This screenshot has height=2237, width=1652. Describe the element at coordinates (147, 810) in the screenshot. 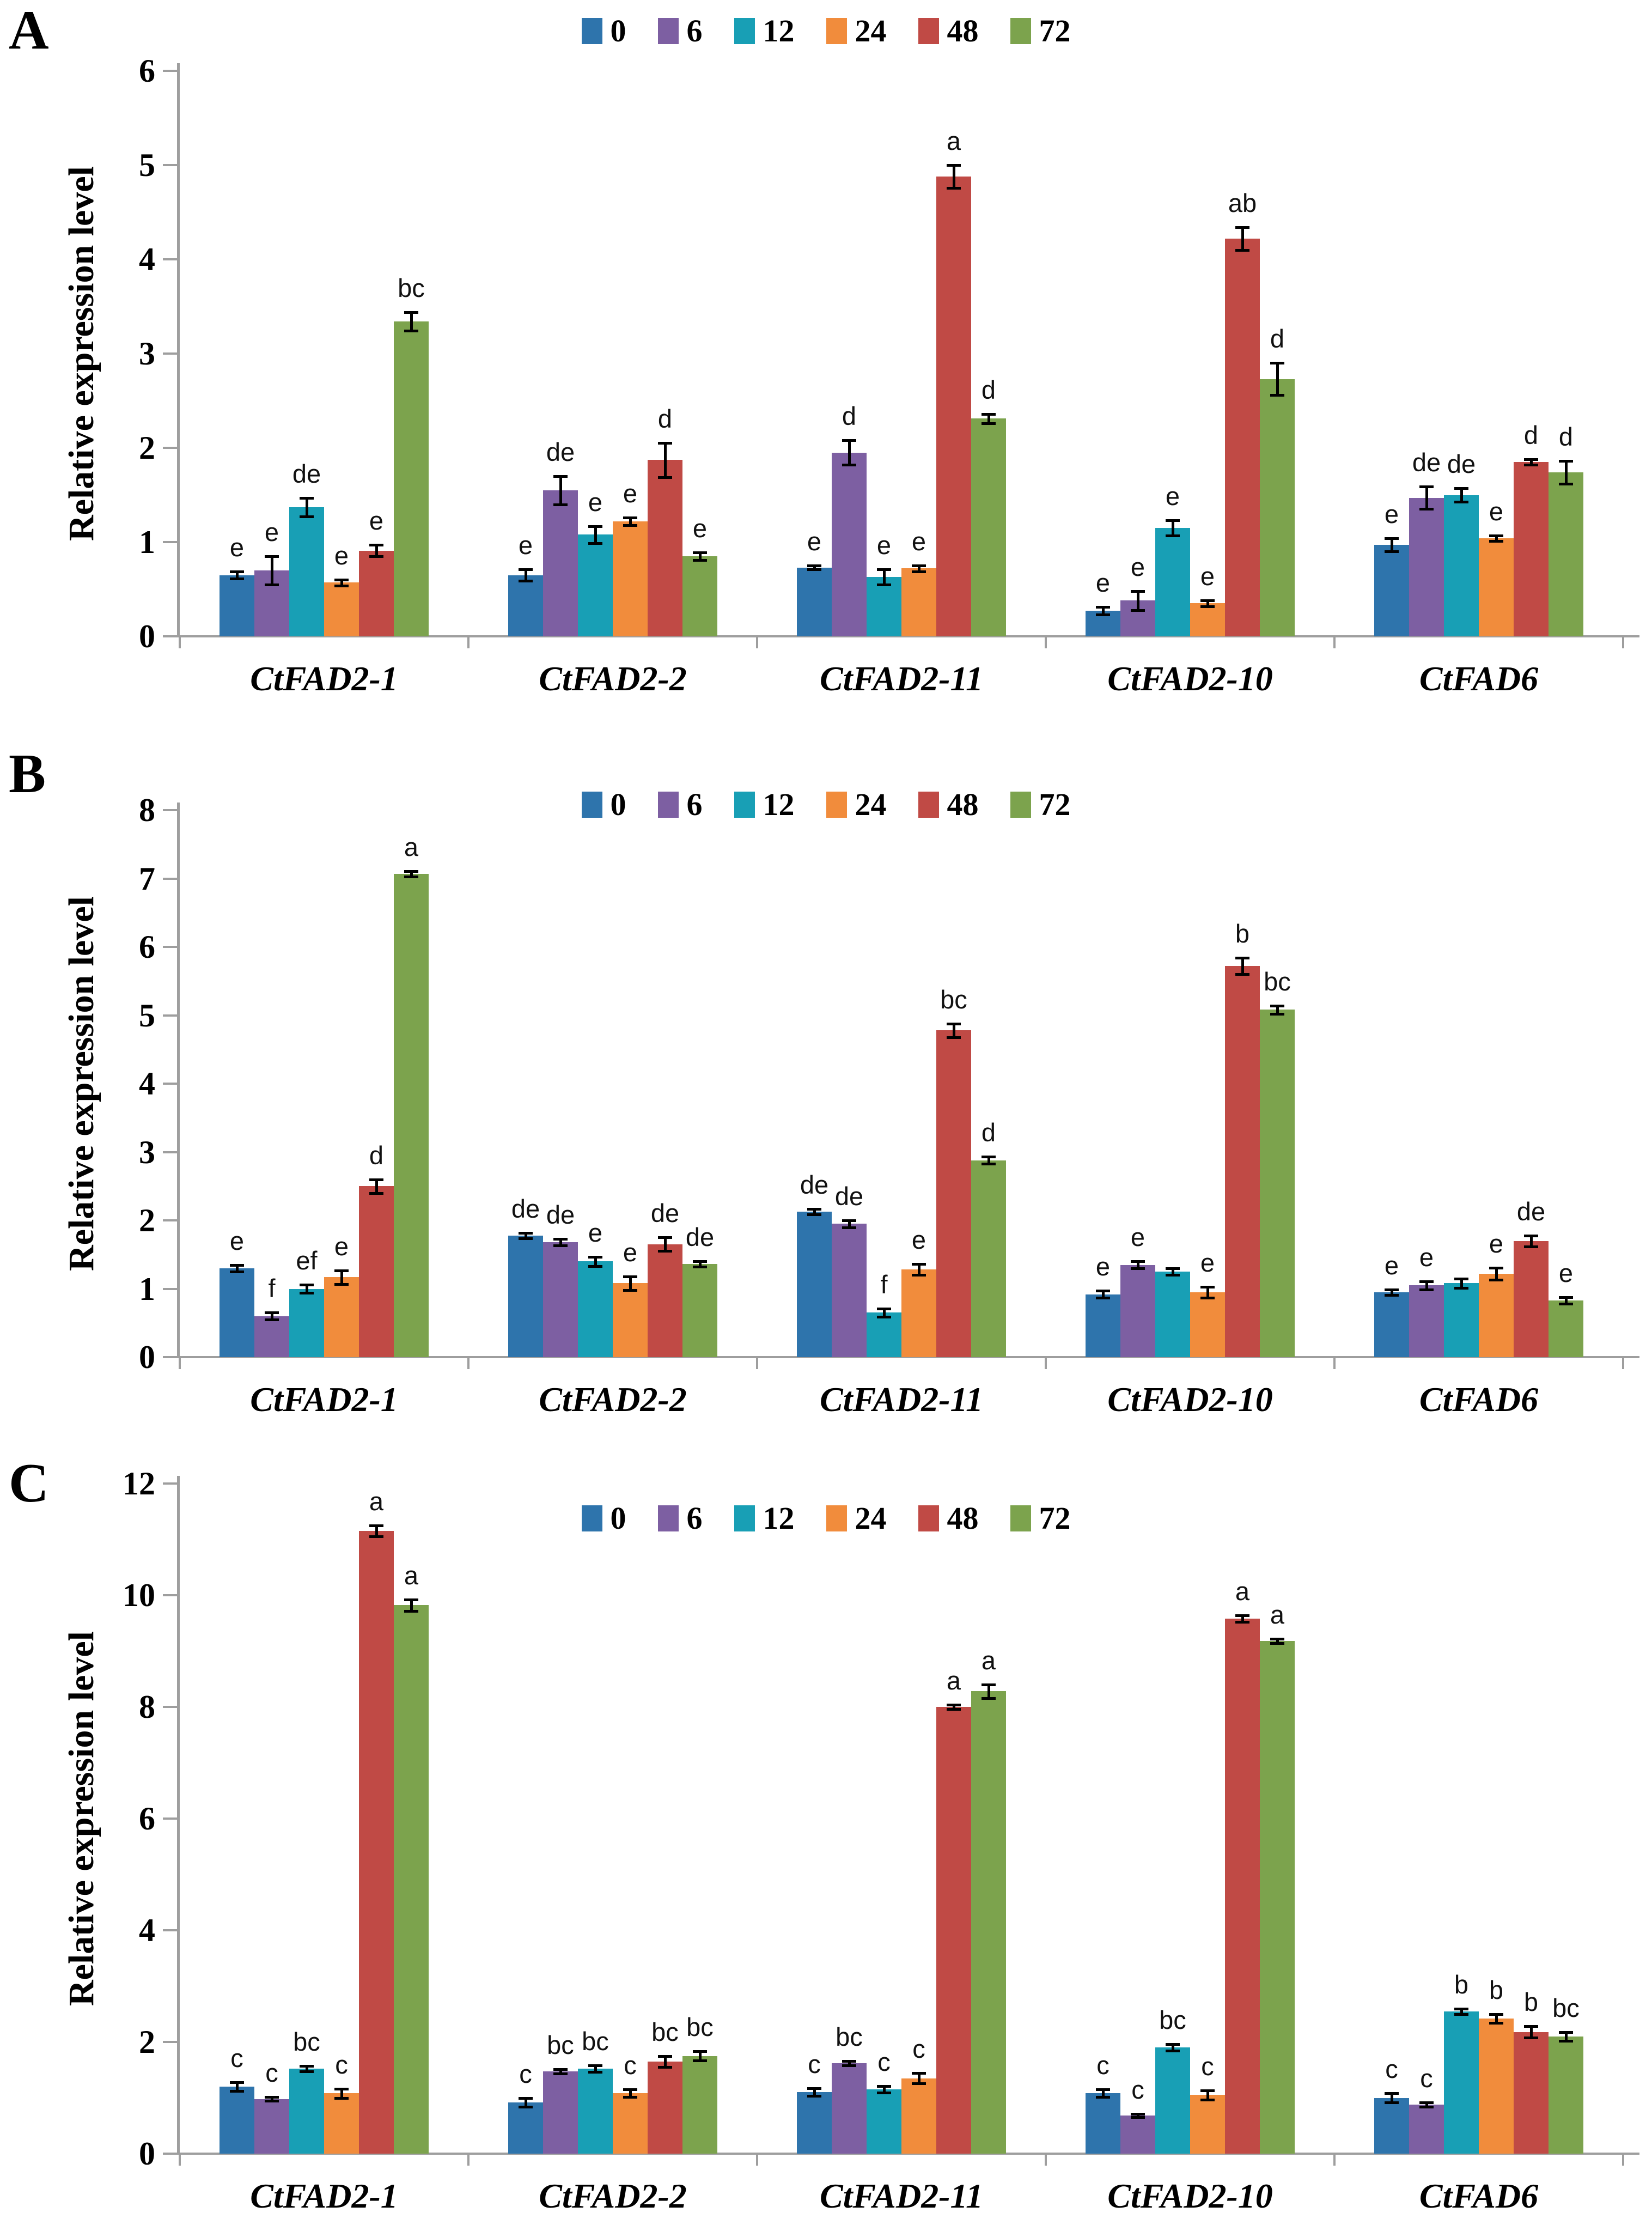

I see `y-tick-label: 8` at that location.